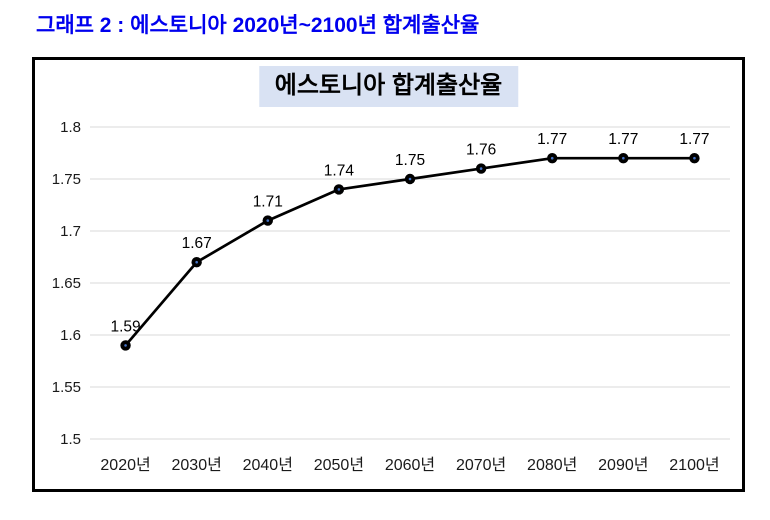 The image size is (770, 520). What do you see at coordinates (481, 150) in the screenshot?
I see `data-point-label: 1.76` at bounding box center [481, 150].